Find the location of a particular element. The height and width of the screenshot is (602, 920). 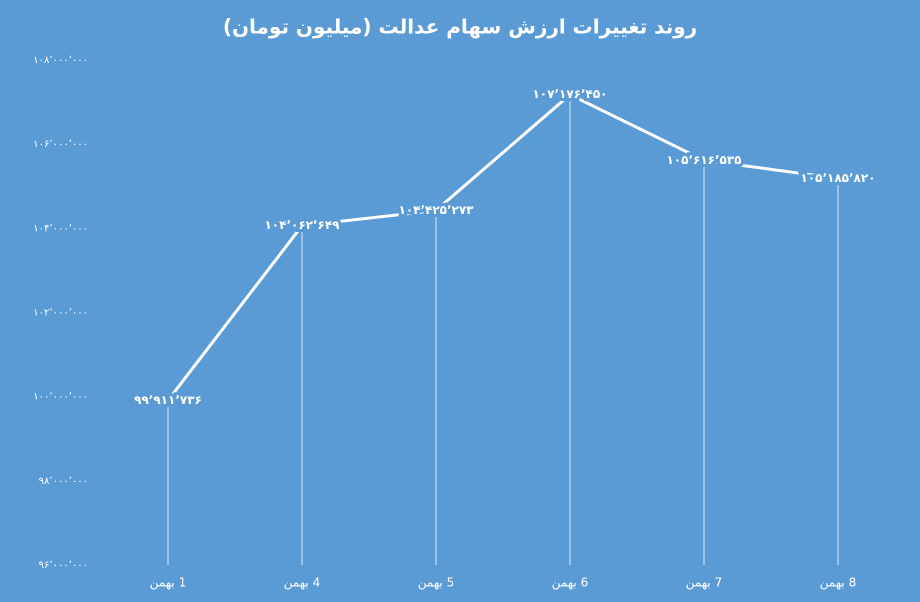

value-label: ۱۰۵٬۱۸۵٬۸۲۰ is located at coordinates (837, 178).